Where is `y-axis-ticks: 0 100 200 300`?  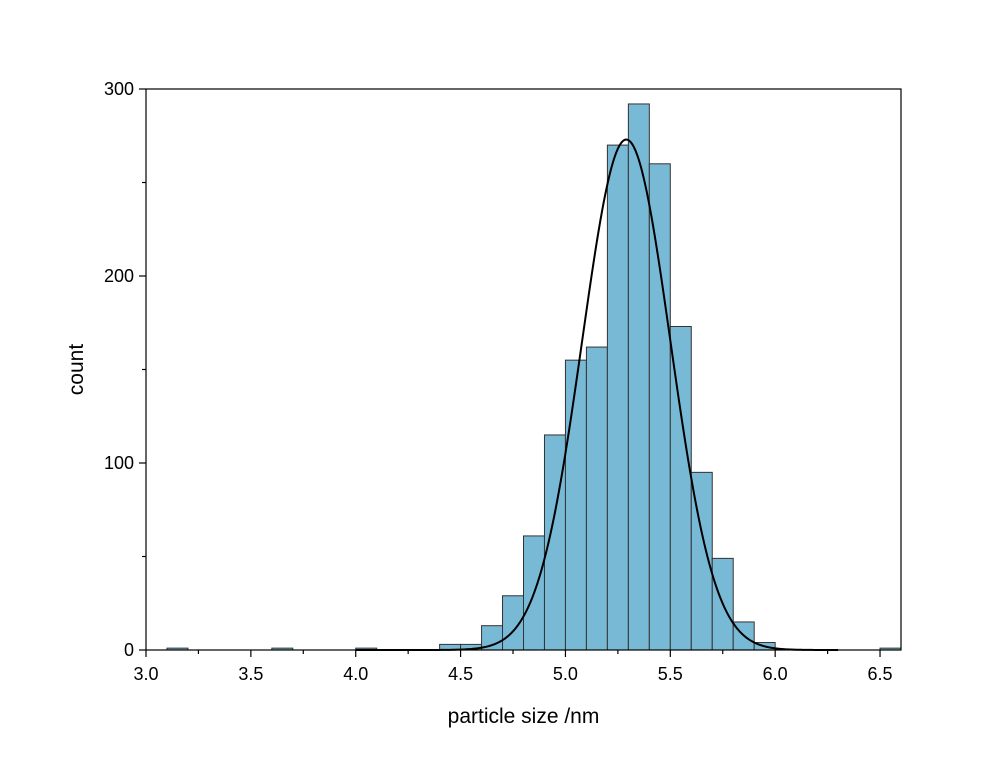
y-axis-ticks: 0 100 200 300 is located at coordinates (125, 369).